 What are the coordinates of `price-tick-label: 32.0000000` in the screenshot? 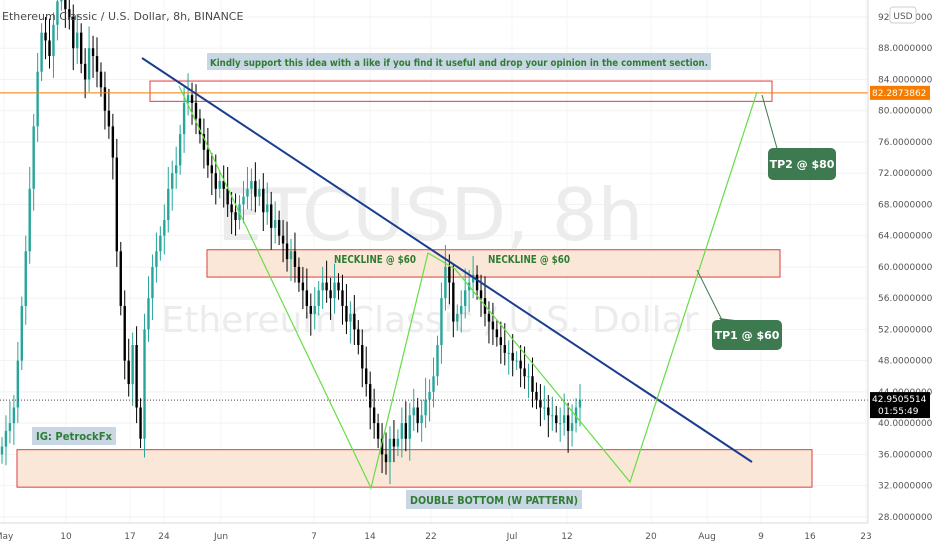 It's located at (905, 487).